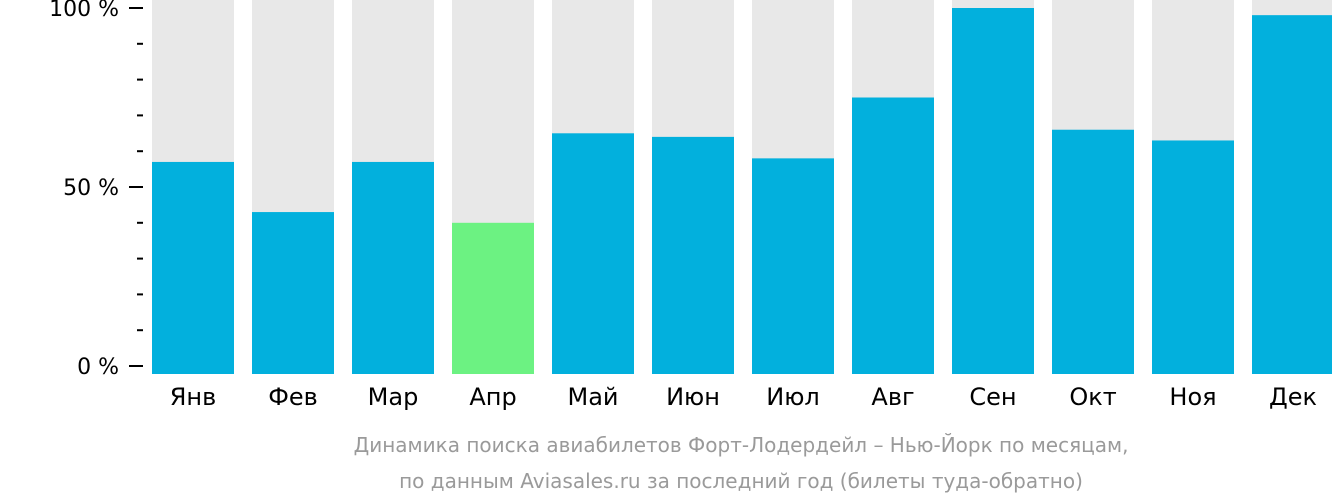 This screenshot has width=1332, height=502. I want to click on x-axis-labels: Янв Фев Мар Апр Май Июн Июл Авг Сен Окт Ноя Дек, so click(743, 397).